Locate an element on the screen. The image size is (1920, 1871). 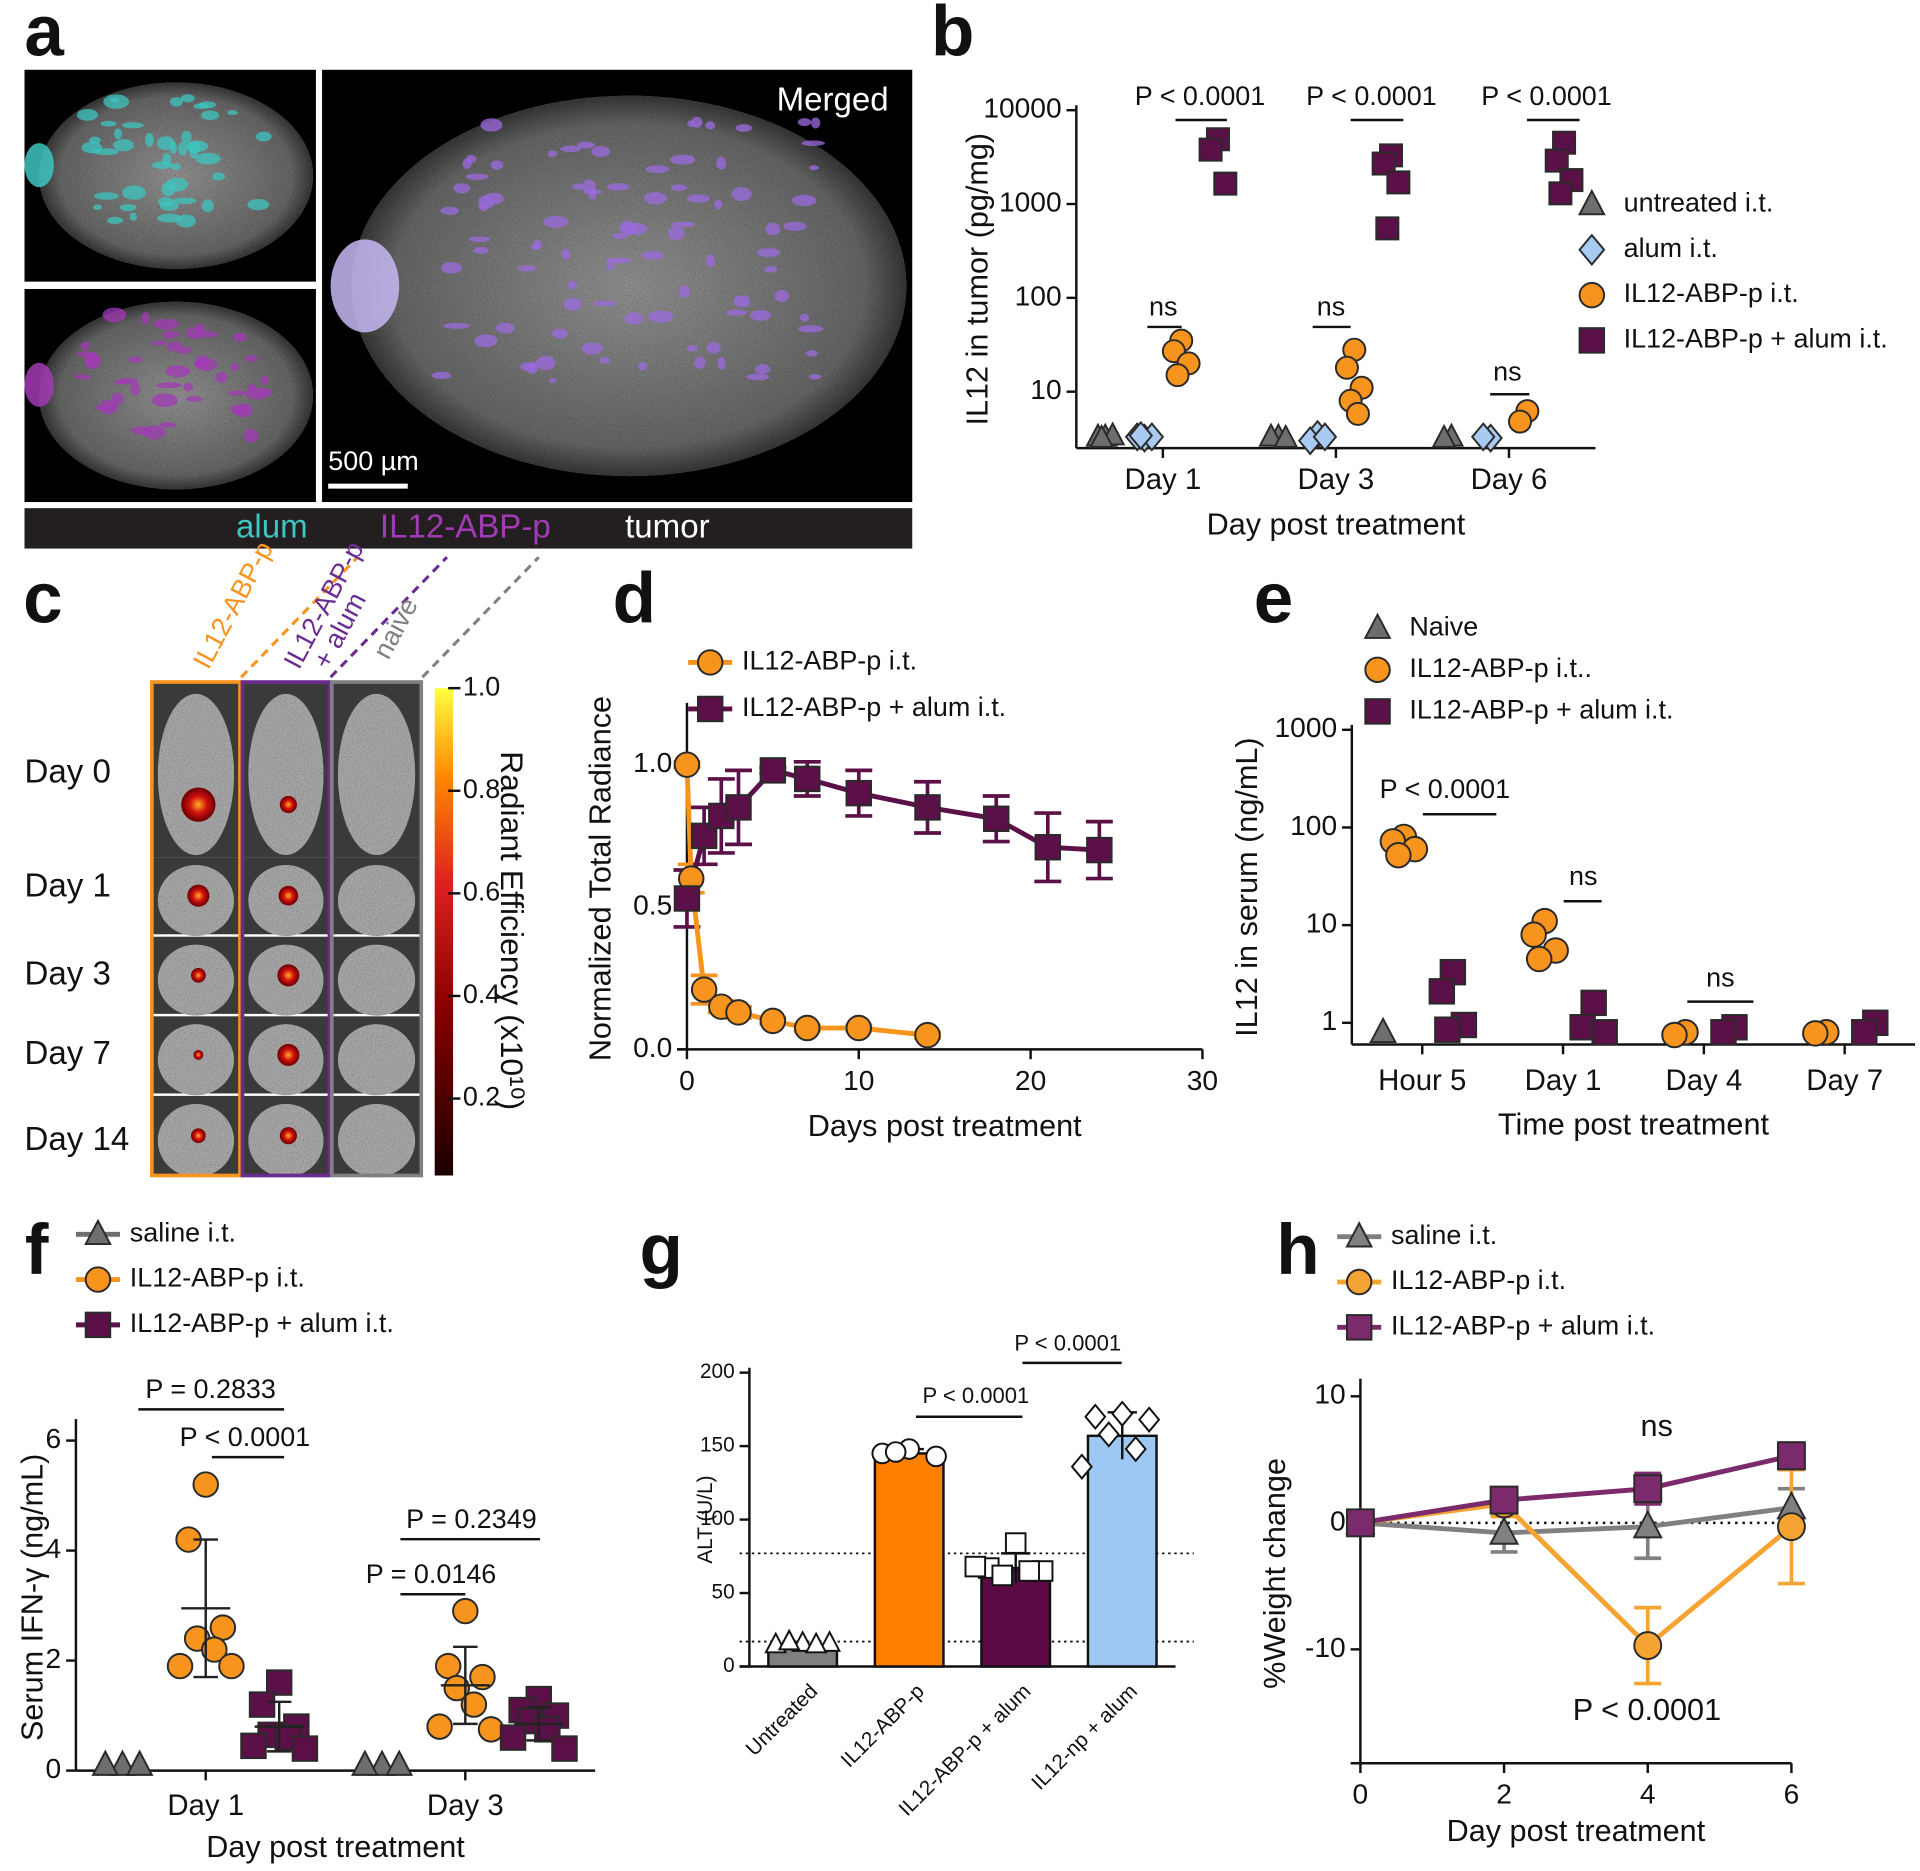
y-axis-label: IL12 in tumor (pg/mg) is located at coordinates (978, 279).